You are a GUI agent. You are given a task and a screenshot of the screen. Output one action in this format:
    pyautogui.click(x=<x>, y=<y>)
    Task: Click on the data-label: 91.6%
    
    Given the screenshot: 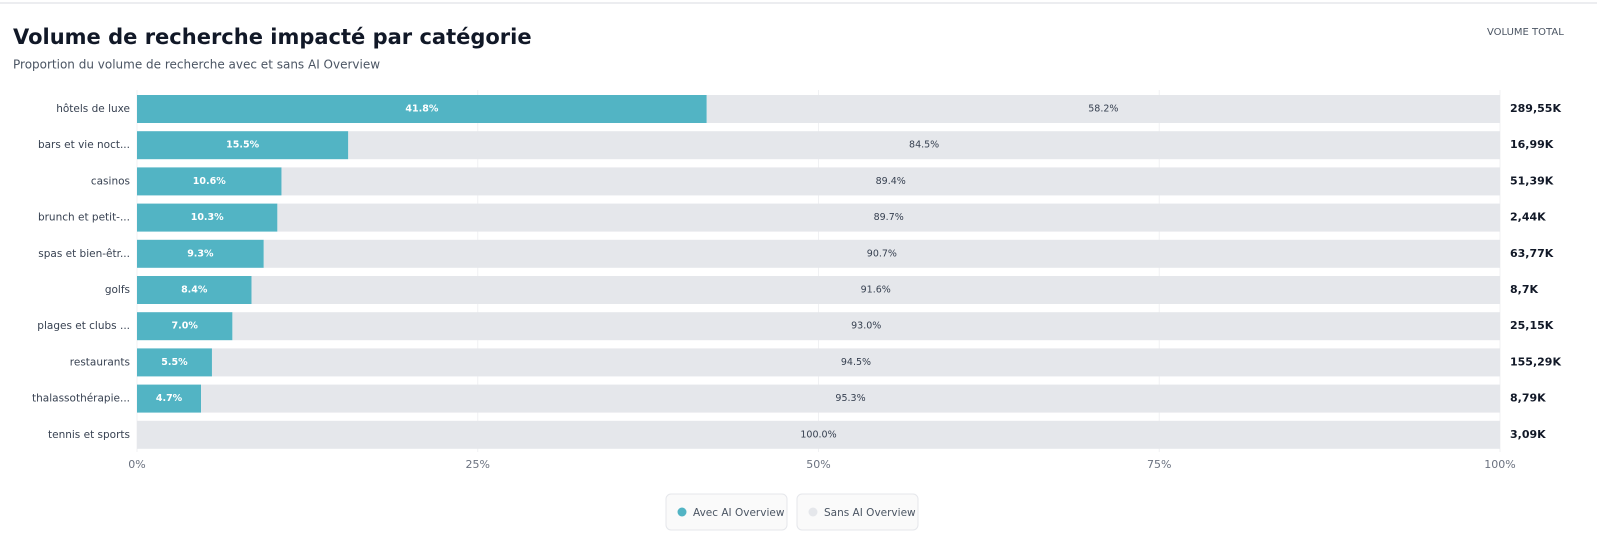 What is the action you would take?
    pyautogui.click(x=876, y=290)
    